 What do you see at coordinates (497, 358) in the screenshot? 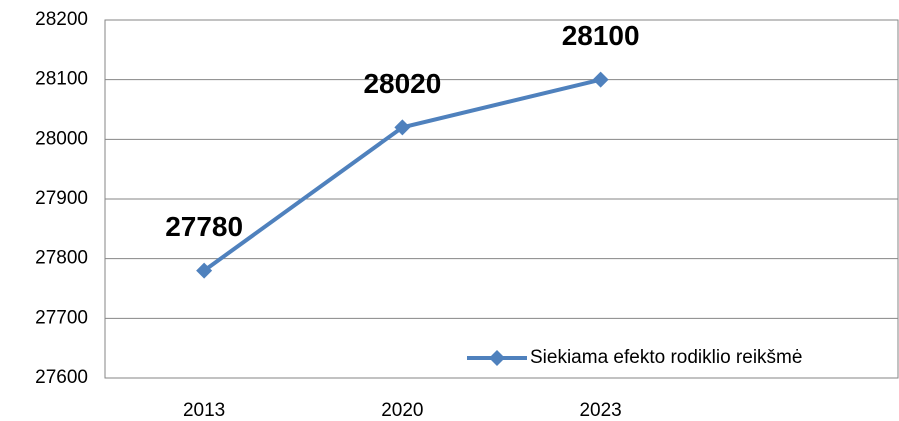
I see `legend-marker` at bounding box center [497, 358].